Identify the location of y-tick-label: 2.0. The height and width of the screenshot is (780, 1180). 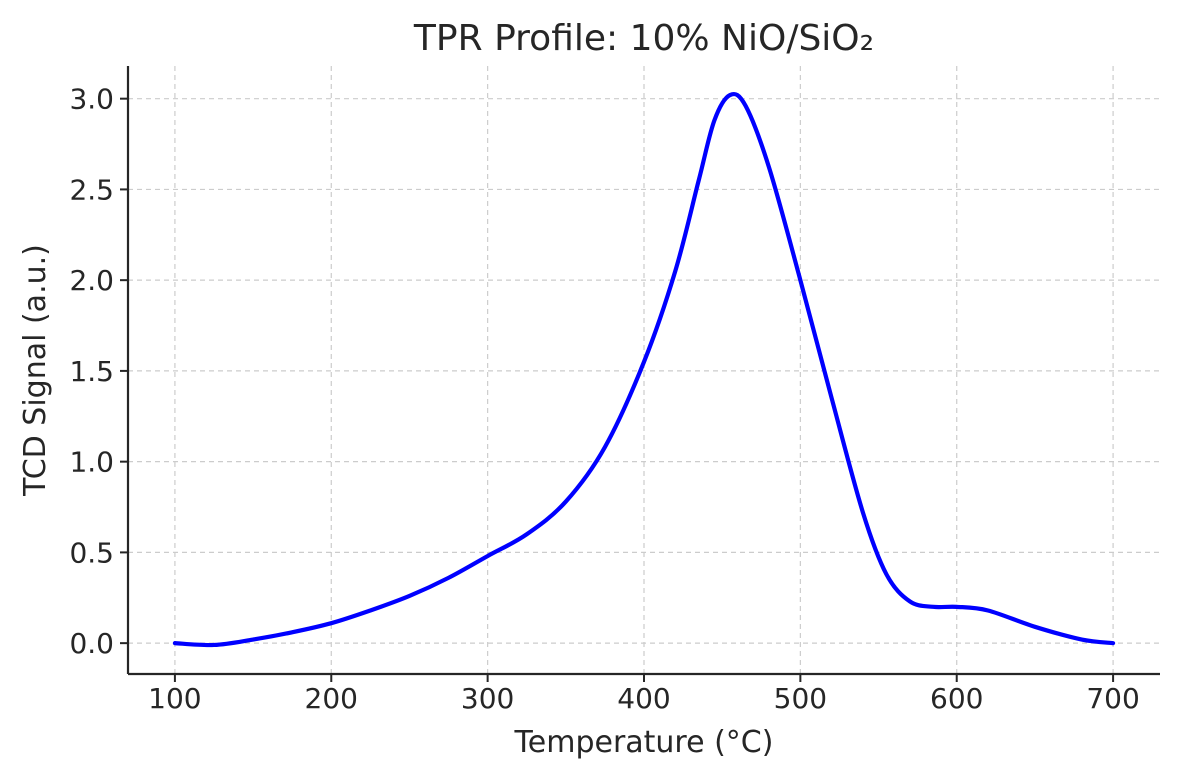
(91, 280).